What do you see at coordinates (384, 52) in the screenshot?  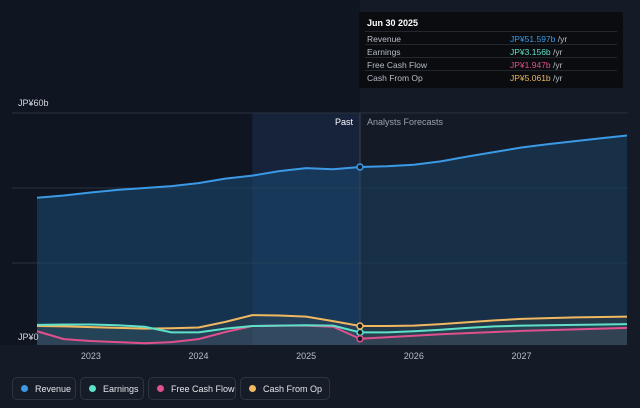 I see `tooltip-label: Earnings` at bounding box center [384, 52].